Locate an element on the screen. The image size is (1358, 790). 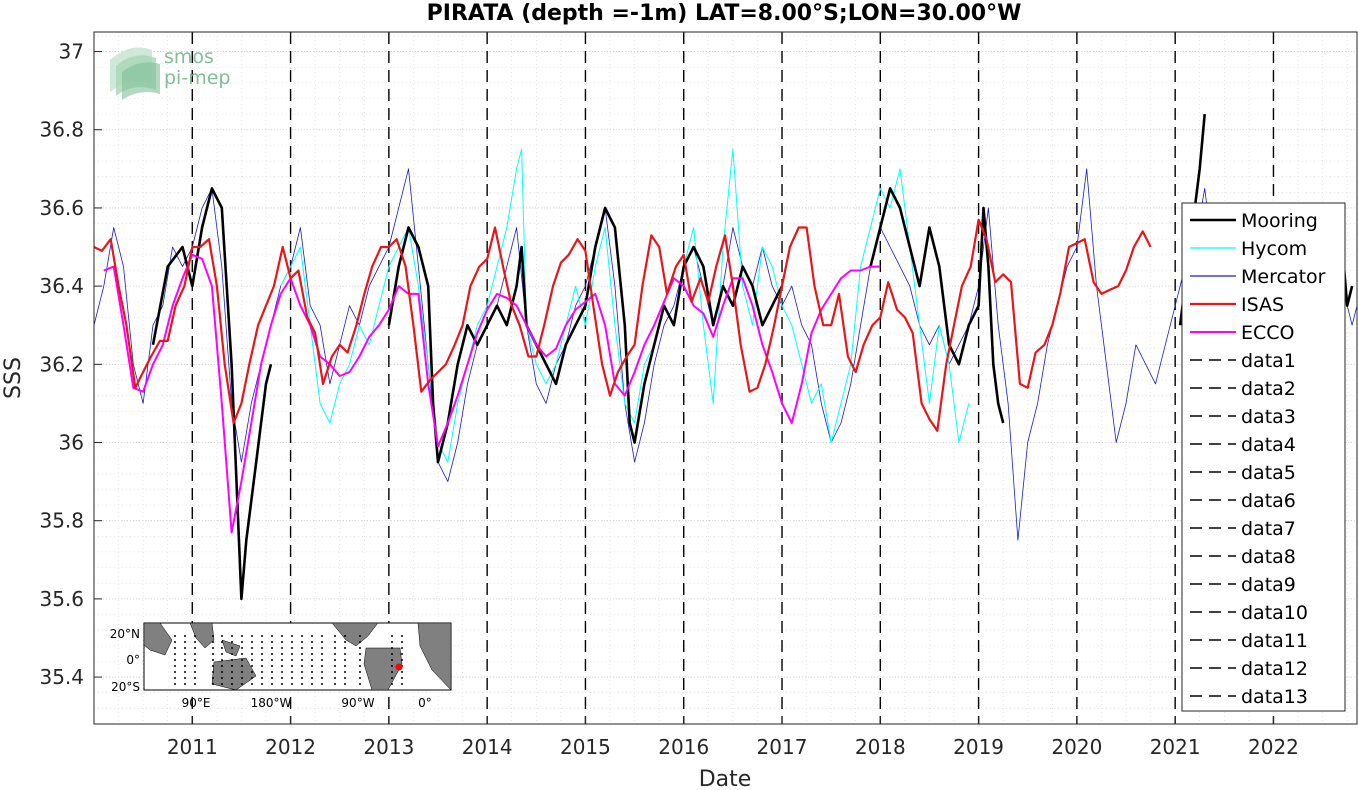
legend-label: data13 is located at coordinates (1274, 697).